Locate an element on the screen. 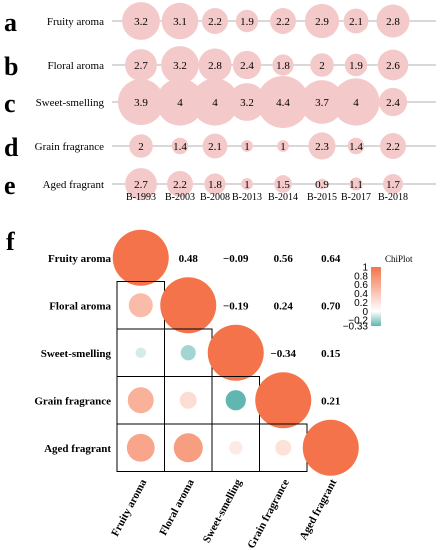  bubble-value: 4.4 is located at coordinates (283, 103).